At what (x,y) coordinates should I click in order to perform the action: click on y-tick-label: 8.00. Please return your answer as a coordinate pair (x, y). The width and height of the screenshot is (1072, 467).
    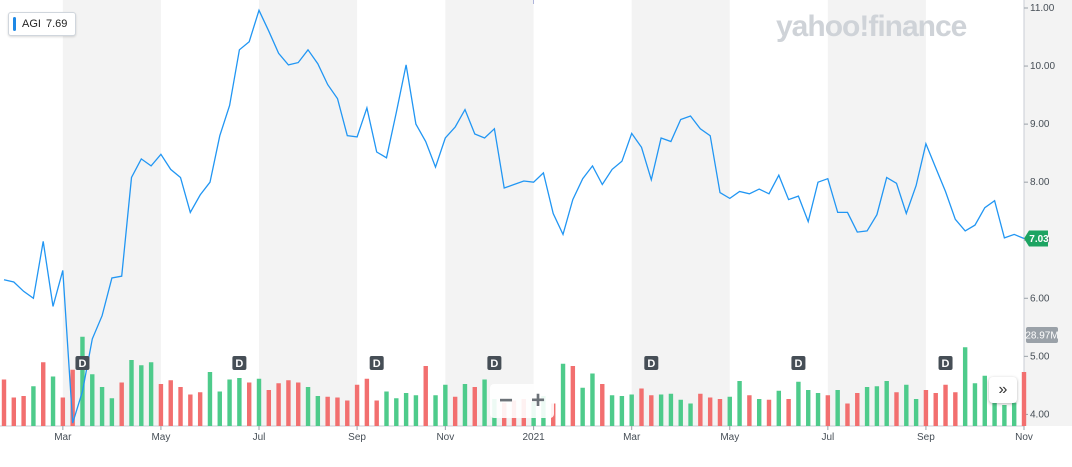
    Looking at the image, I should click on (1040, 182).